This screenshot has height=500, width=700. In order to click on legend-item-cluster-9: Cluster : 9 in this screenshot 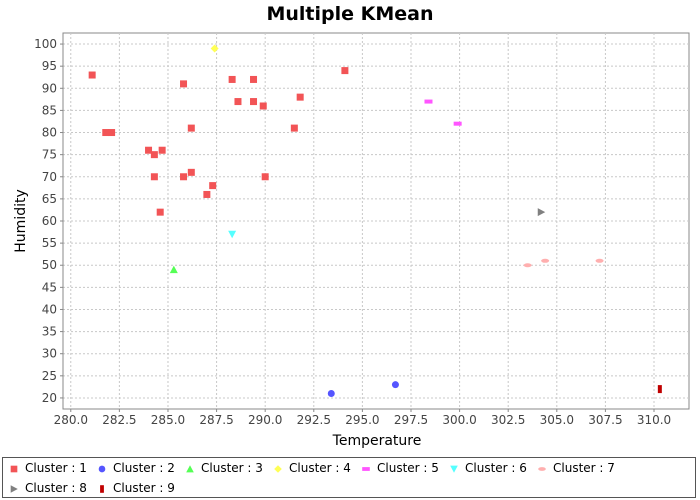, I will do `click(136, 488)`.